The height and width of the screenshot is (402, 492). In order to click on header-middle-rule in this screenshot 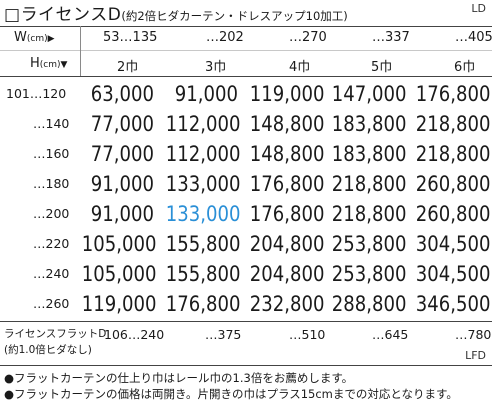, I will do `click(246, 50)`.